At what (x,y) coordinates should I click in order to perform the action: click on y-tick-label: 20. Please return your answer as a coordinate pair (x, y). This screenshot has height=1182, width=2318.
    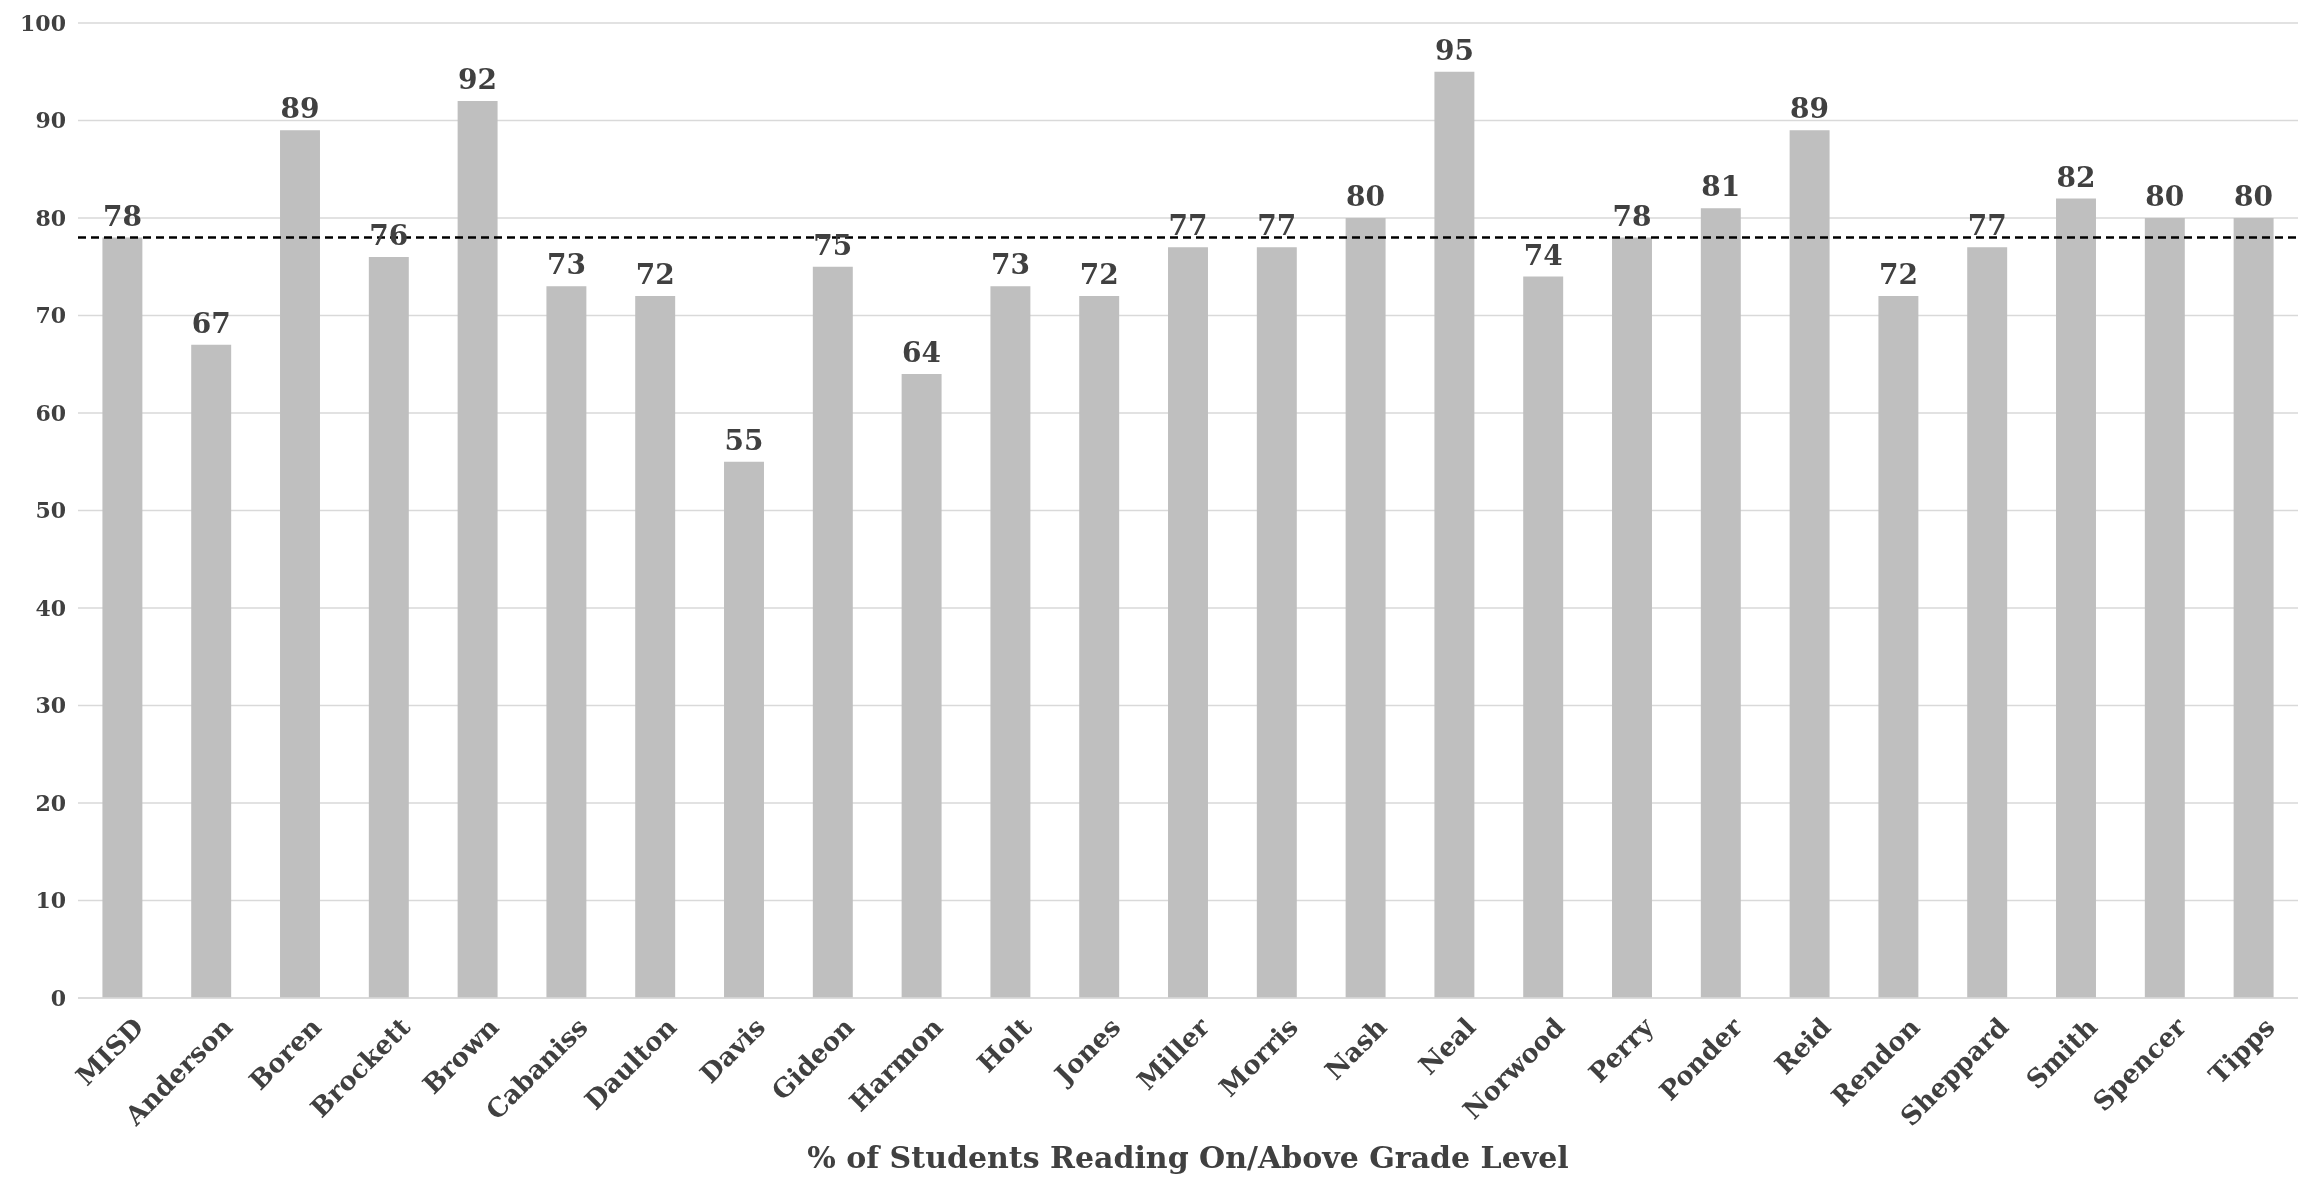
    Looking at the image, I should click on (50, 802).